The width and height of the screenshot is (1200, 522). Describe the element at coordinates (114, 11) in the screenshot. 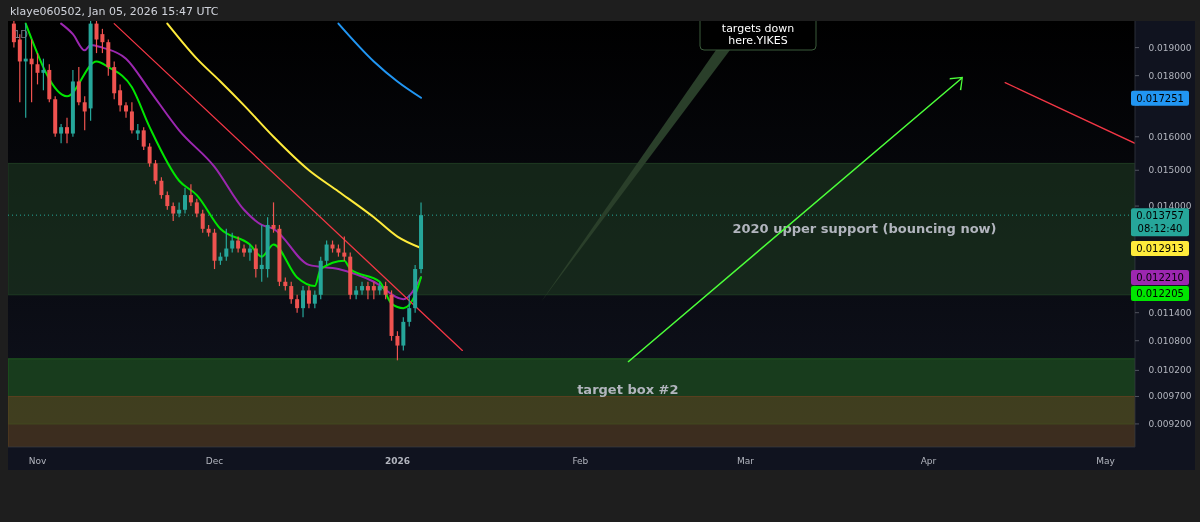

I see `chart-subtitle: klaye060502, Jan 05, 2026 15:47 UTC` at that location.